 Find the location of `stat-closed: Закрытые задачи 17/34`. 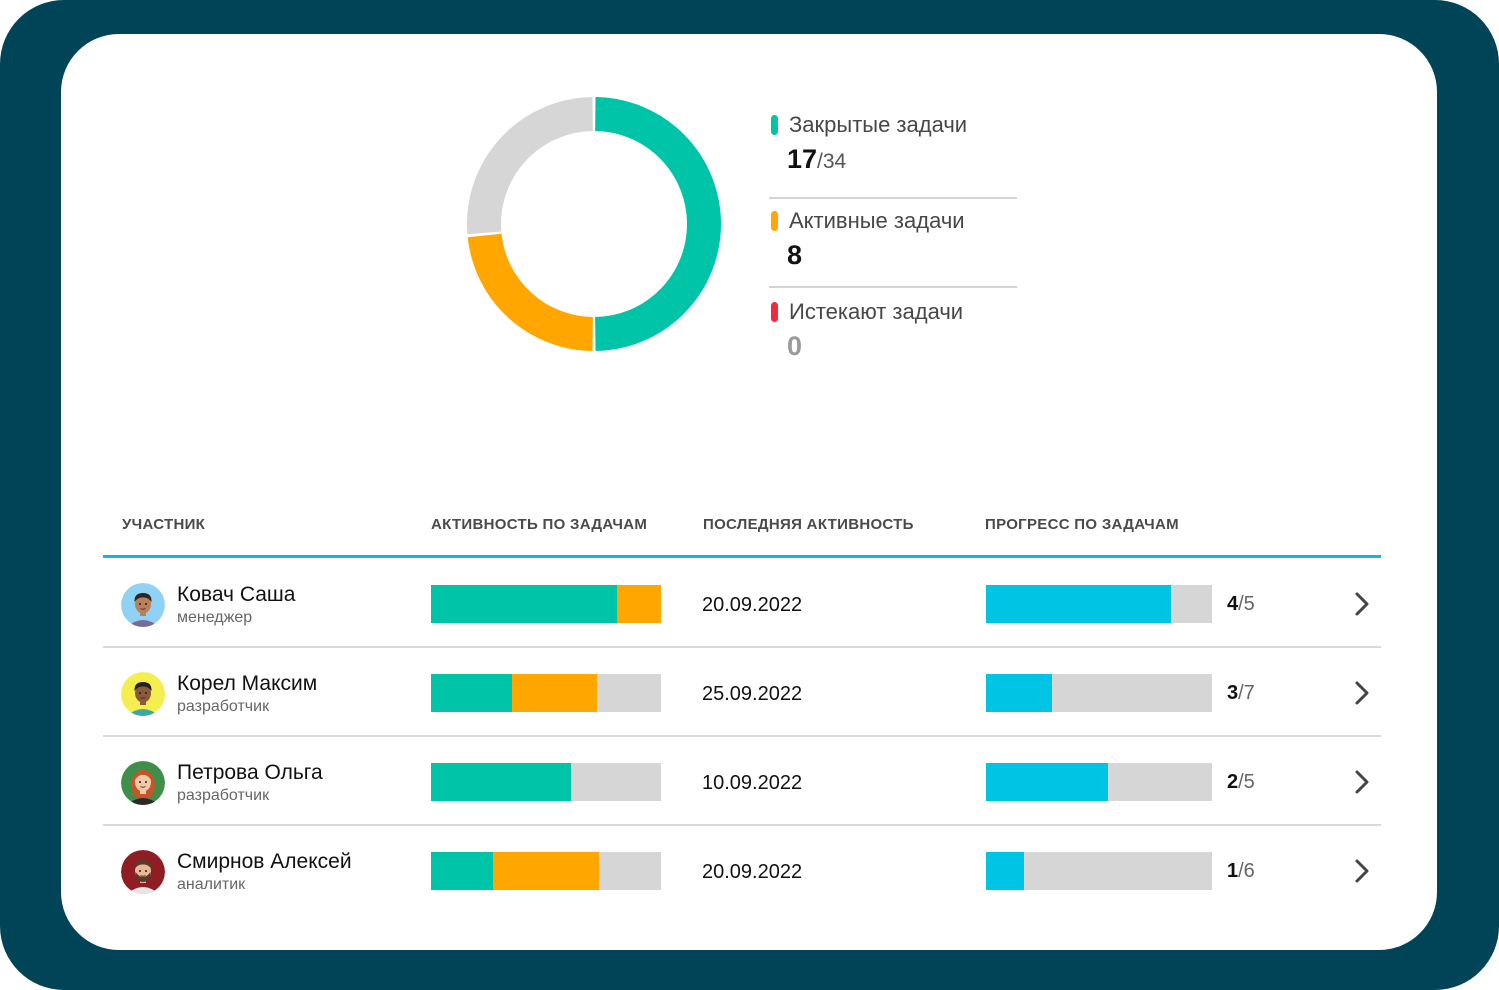

stat-closed: Закрытые задачи 17/34 is located at coordinates (893, 153).